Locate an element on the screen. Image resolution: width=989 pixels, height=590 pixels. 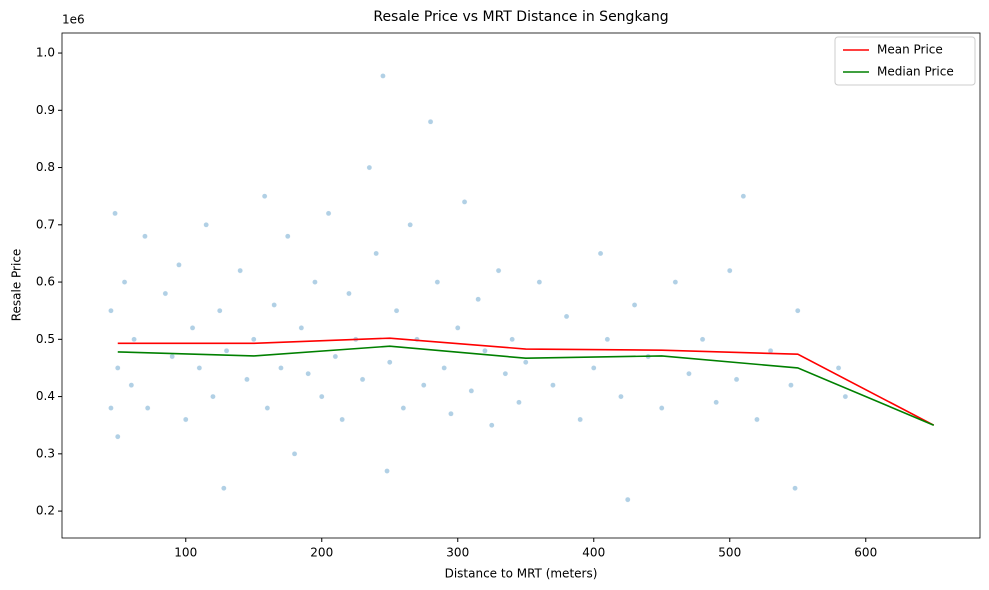
x-tick-label: 500 is located at coordinates (729, 553).